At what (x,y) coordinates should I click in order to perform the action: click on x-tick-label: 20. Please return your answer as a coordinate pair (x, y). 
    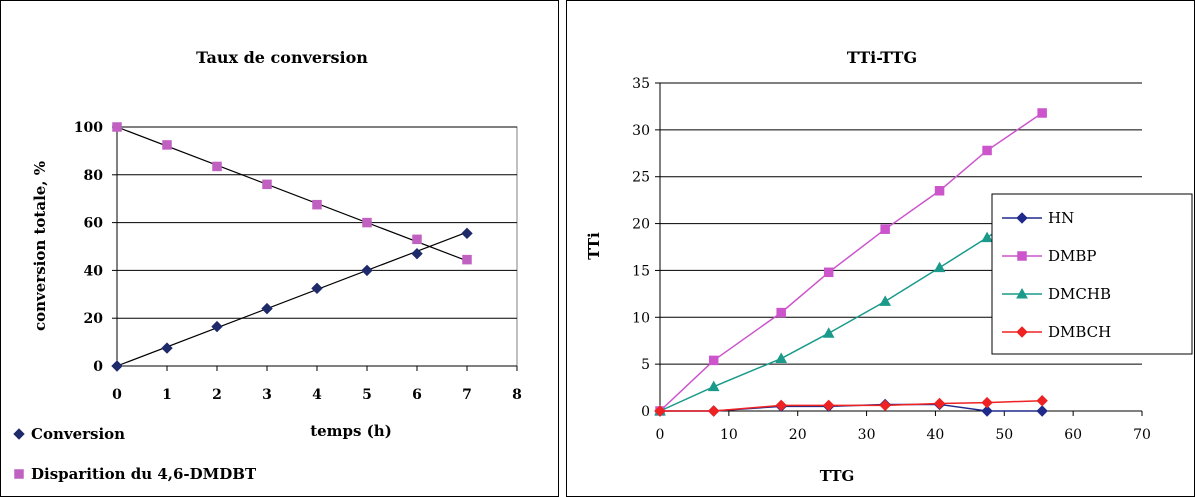
    Looking at the image, I should click on (798, 435).